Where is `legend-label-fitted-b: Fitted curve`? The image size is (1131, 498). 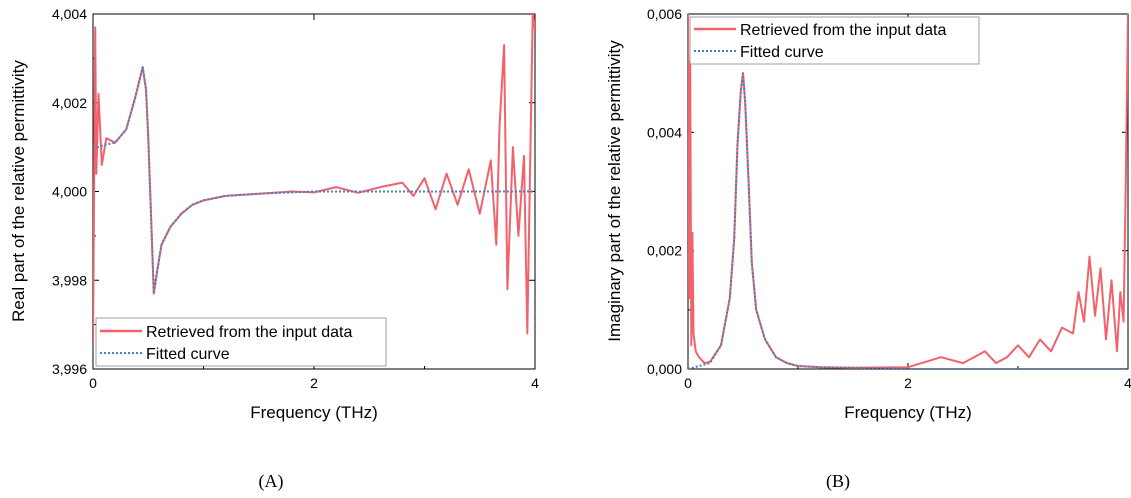
legend-label-fitted-b: Fitted curve is located at coordinates (782, 52).